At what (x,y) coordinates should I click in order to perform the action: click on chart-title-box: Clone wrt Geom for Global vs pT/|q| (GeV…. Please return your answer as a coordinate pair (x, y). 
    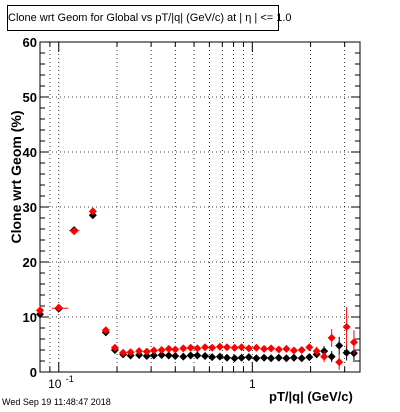
    Looking at the image, I should click on (149, 18).